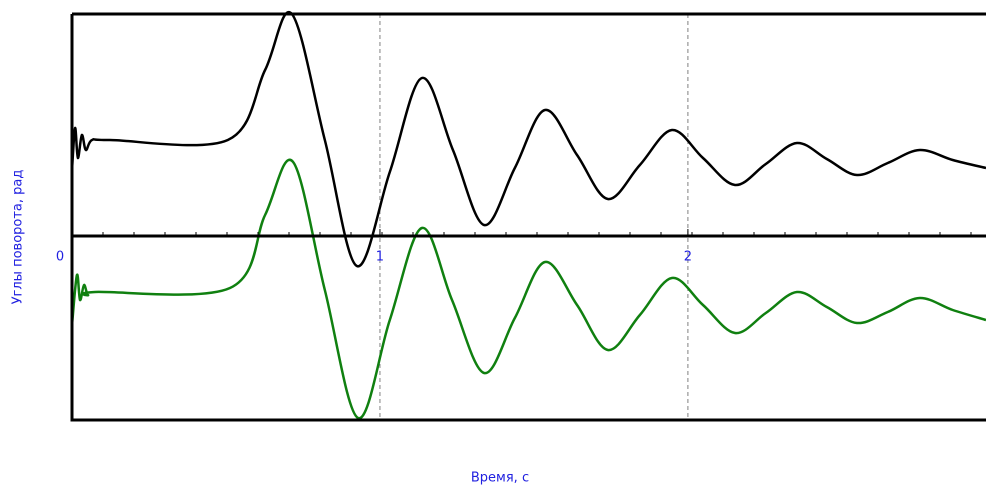 Image resolution: width=986 pixels, height=488 pixels. What do you see at coordinates (688, 257) in the screenshot?
I see `x-tick-label: 2` at bounding box center [688, 257].